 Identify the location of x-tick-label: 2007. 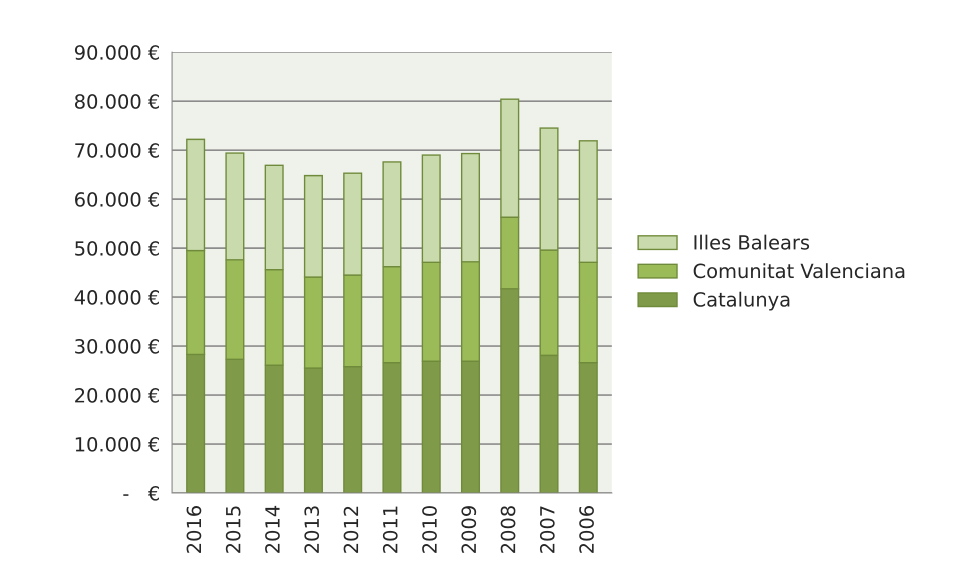
(547, 529).